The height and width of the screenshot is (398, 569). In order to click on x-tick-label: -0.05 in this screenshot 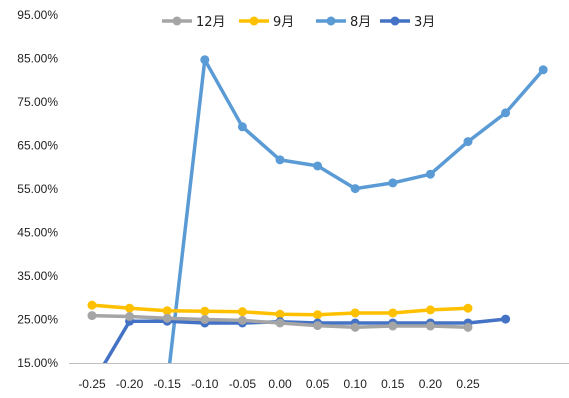, I will do `click(243, 384)`.